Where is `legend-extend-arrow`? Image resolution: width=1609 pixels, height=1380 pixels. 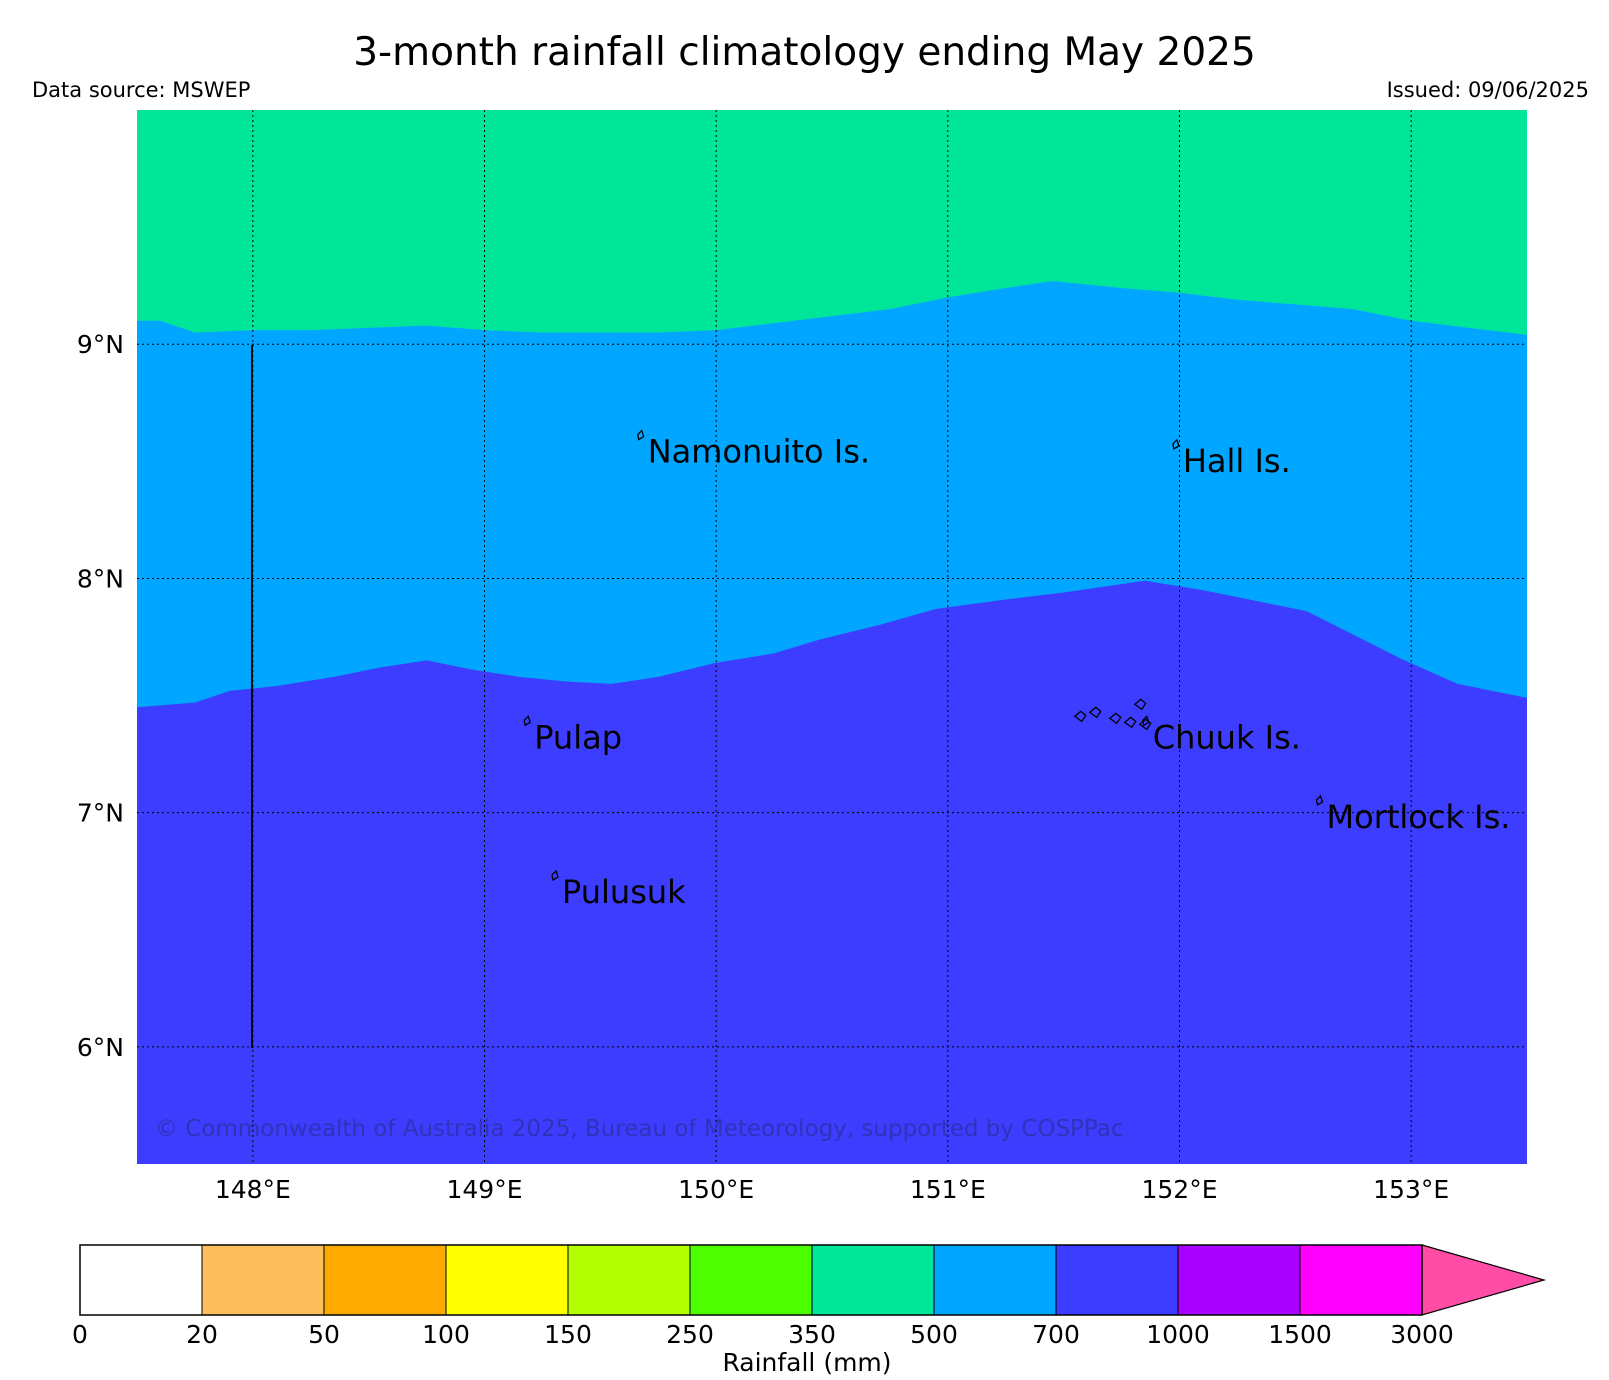 legend-extend-arrow is located at coordinates (1484, 1280).